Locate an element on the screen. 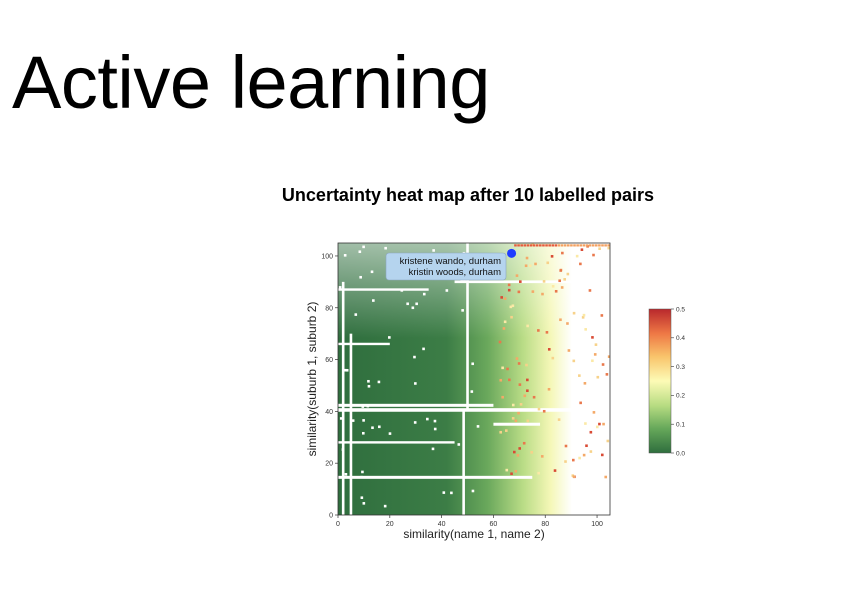 Image resolution: width=847 pixels, height=616 pixels. x-axis-label: similarity(name 1, name 2) is located at coordinates (473, 534).